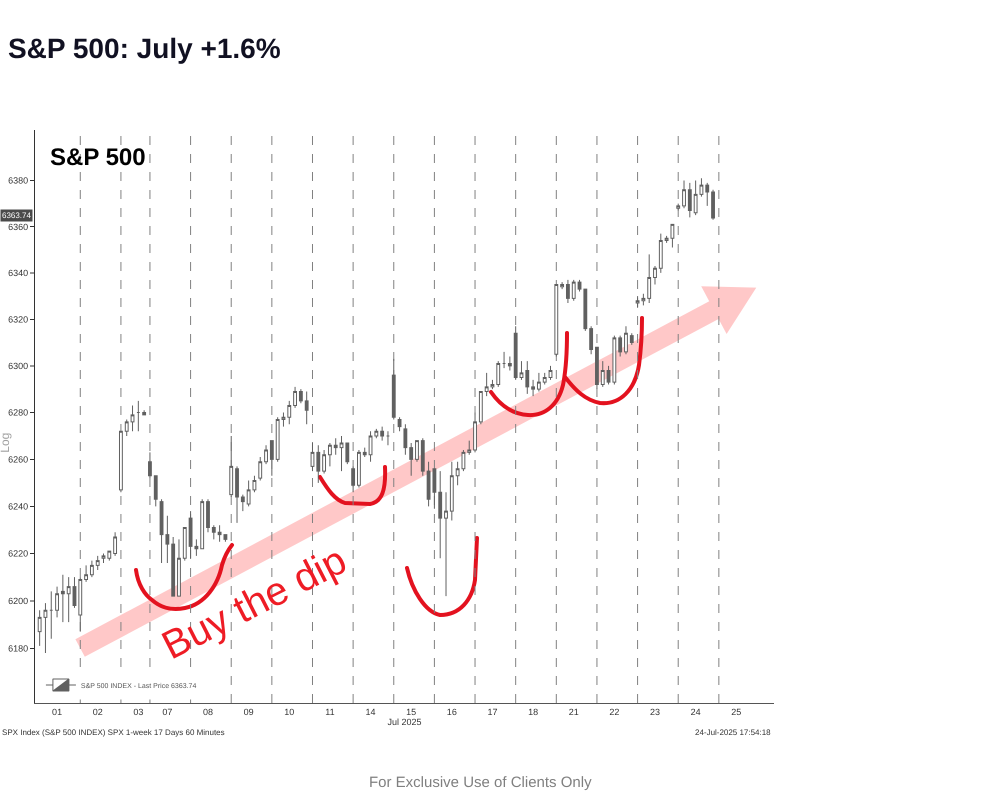 The width and height of the screenshot is (982, 794). I want to click on x-tick-label: 25, so click(736, 711).